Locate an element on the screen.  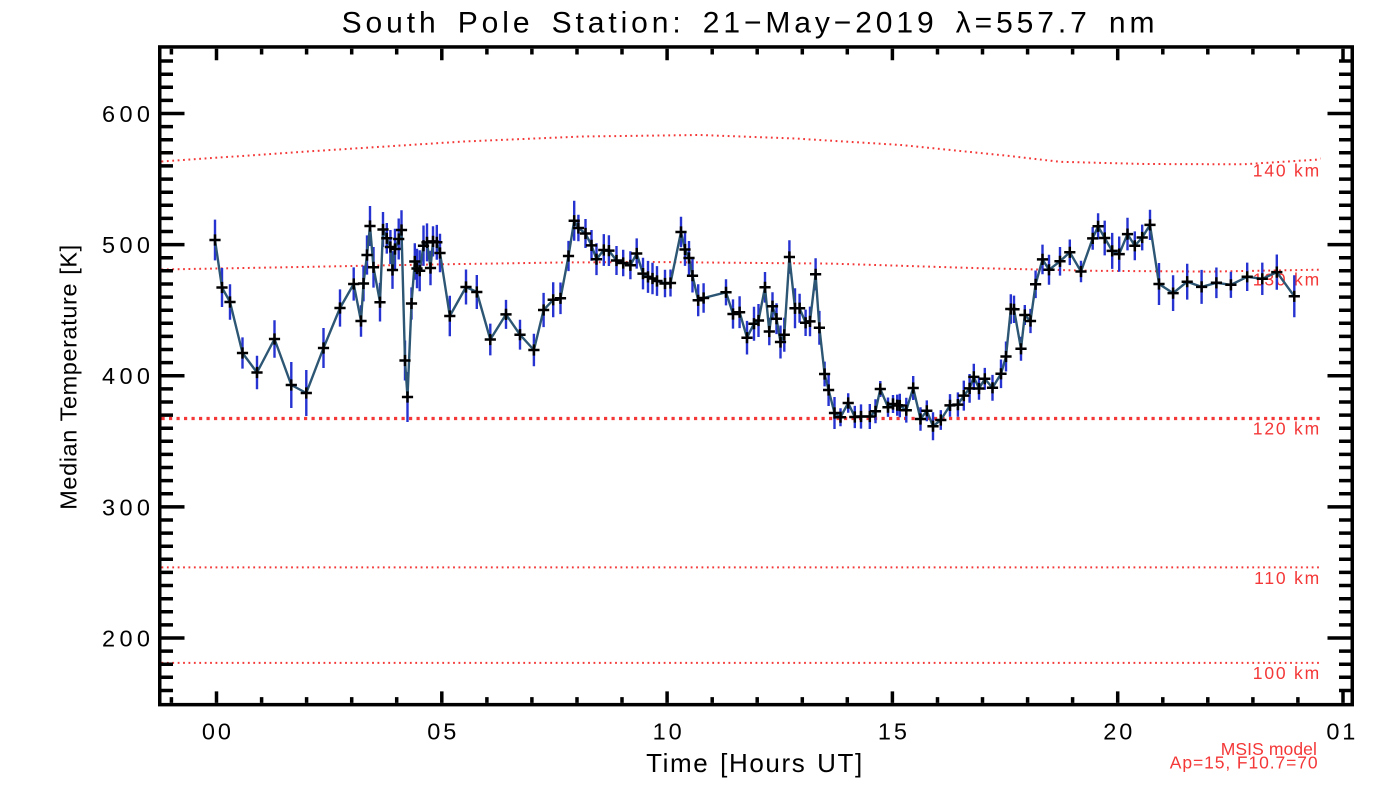
svg-text: 20 is located at coordinates (1119, 732).